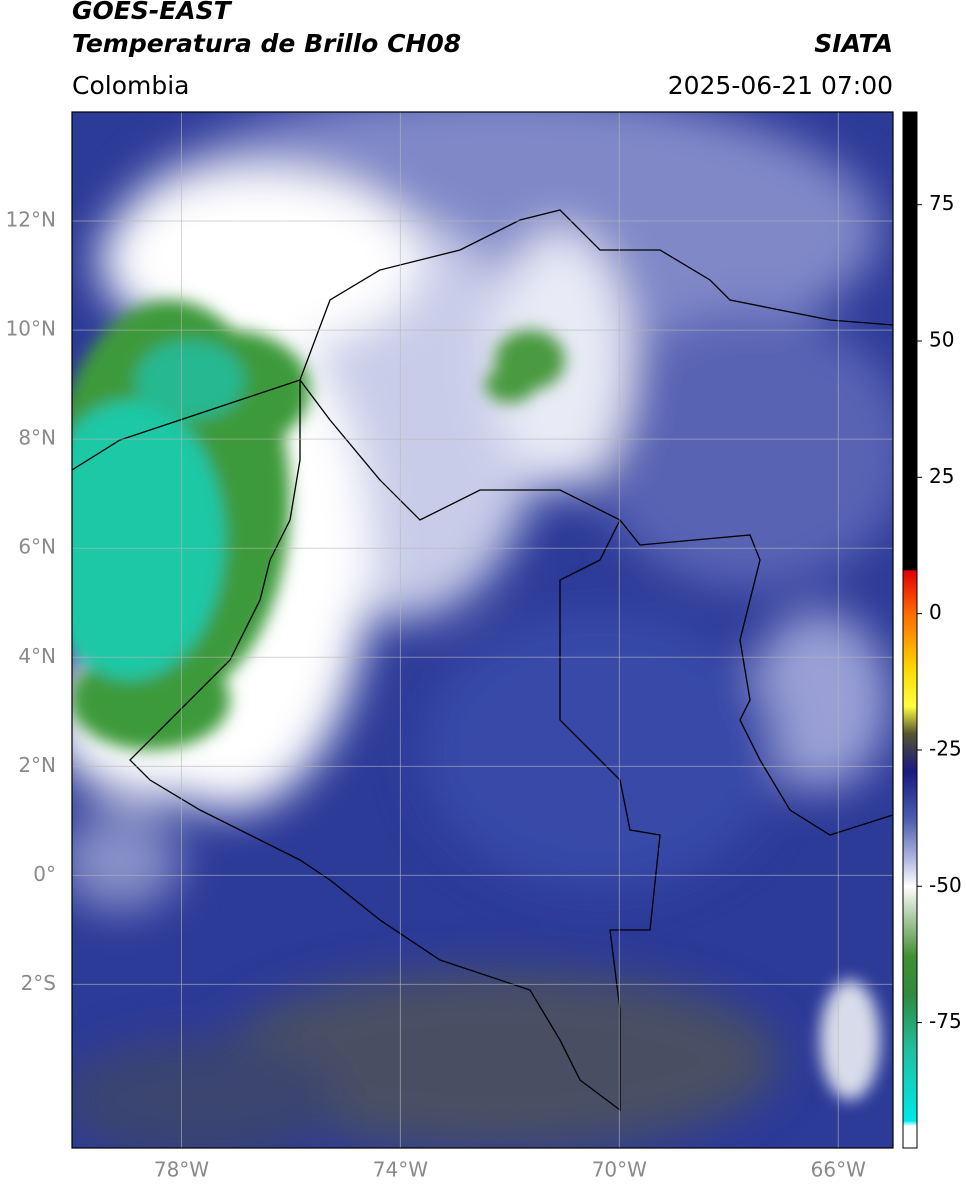 The height and width of the screenshot is (1190, 966). Describe the element at coordinates (31, 329) in the screenshot. I see `y-tick-label: 10°N` at that location.